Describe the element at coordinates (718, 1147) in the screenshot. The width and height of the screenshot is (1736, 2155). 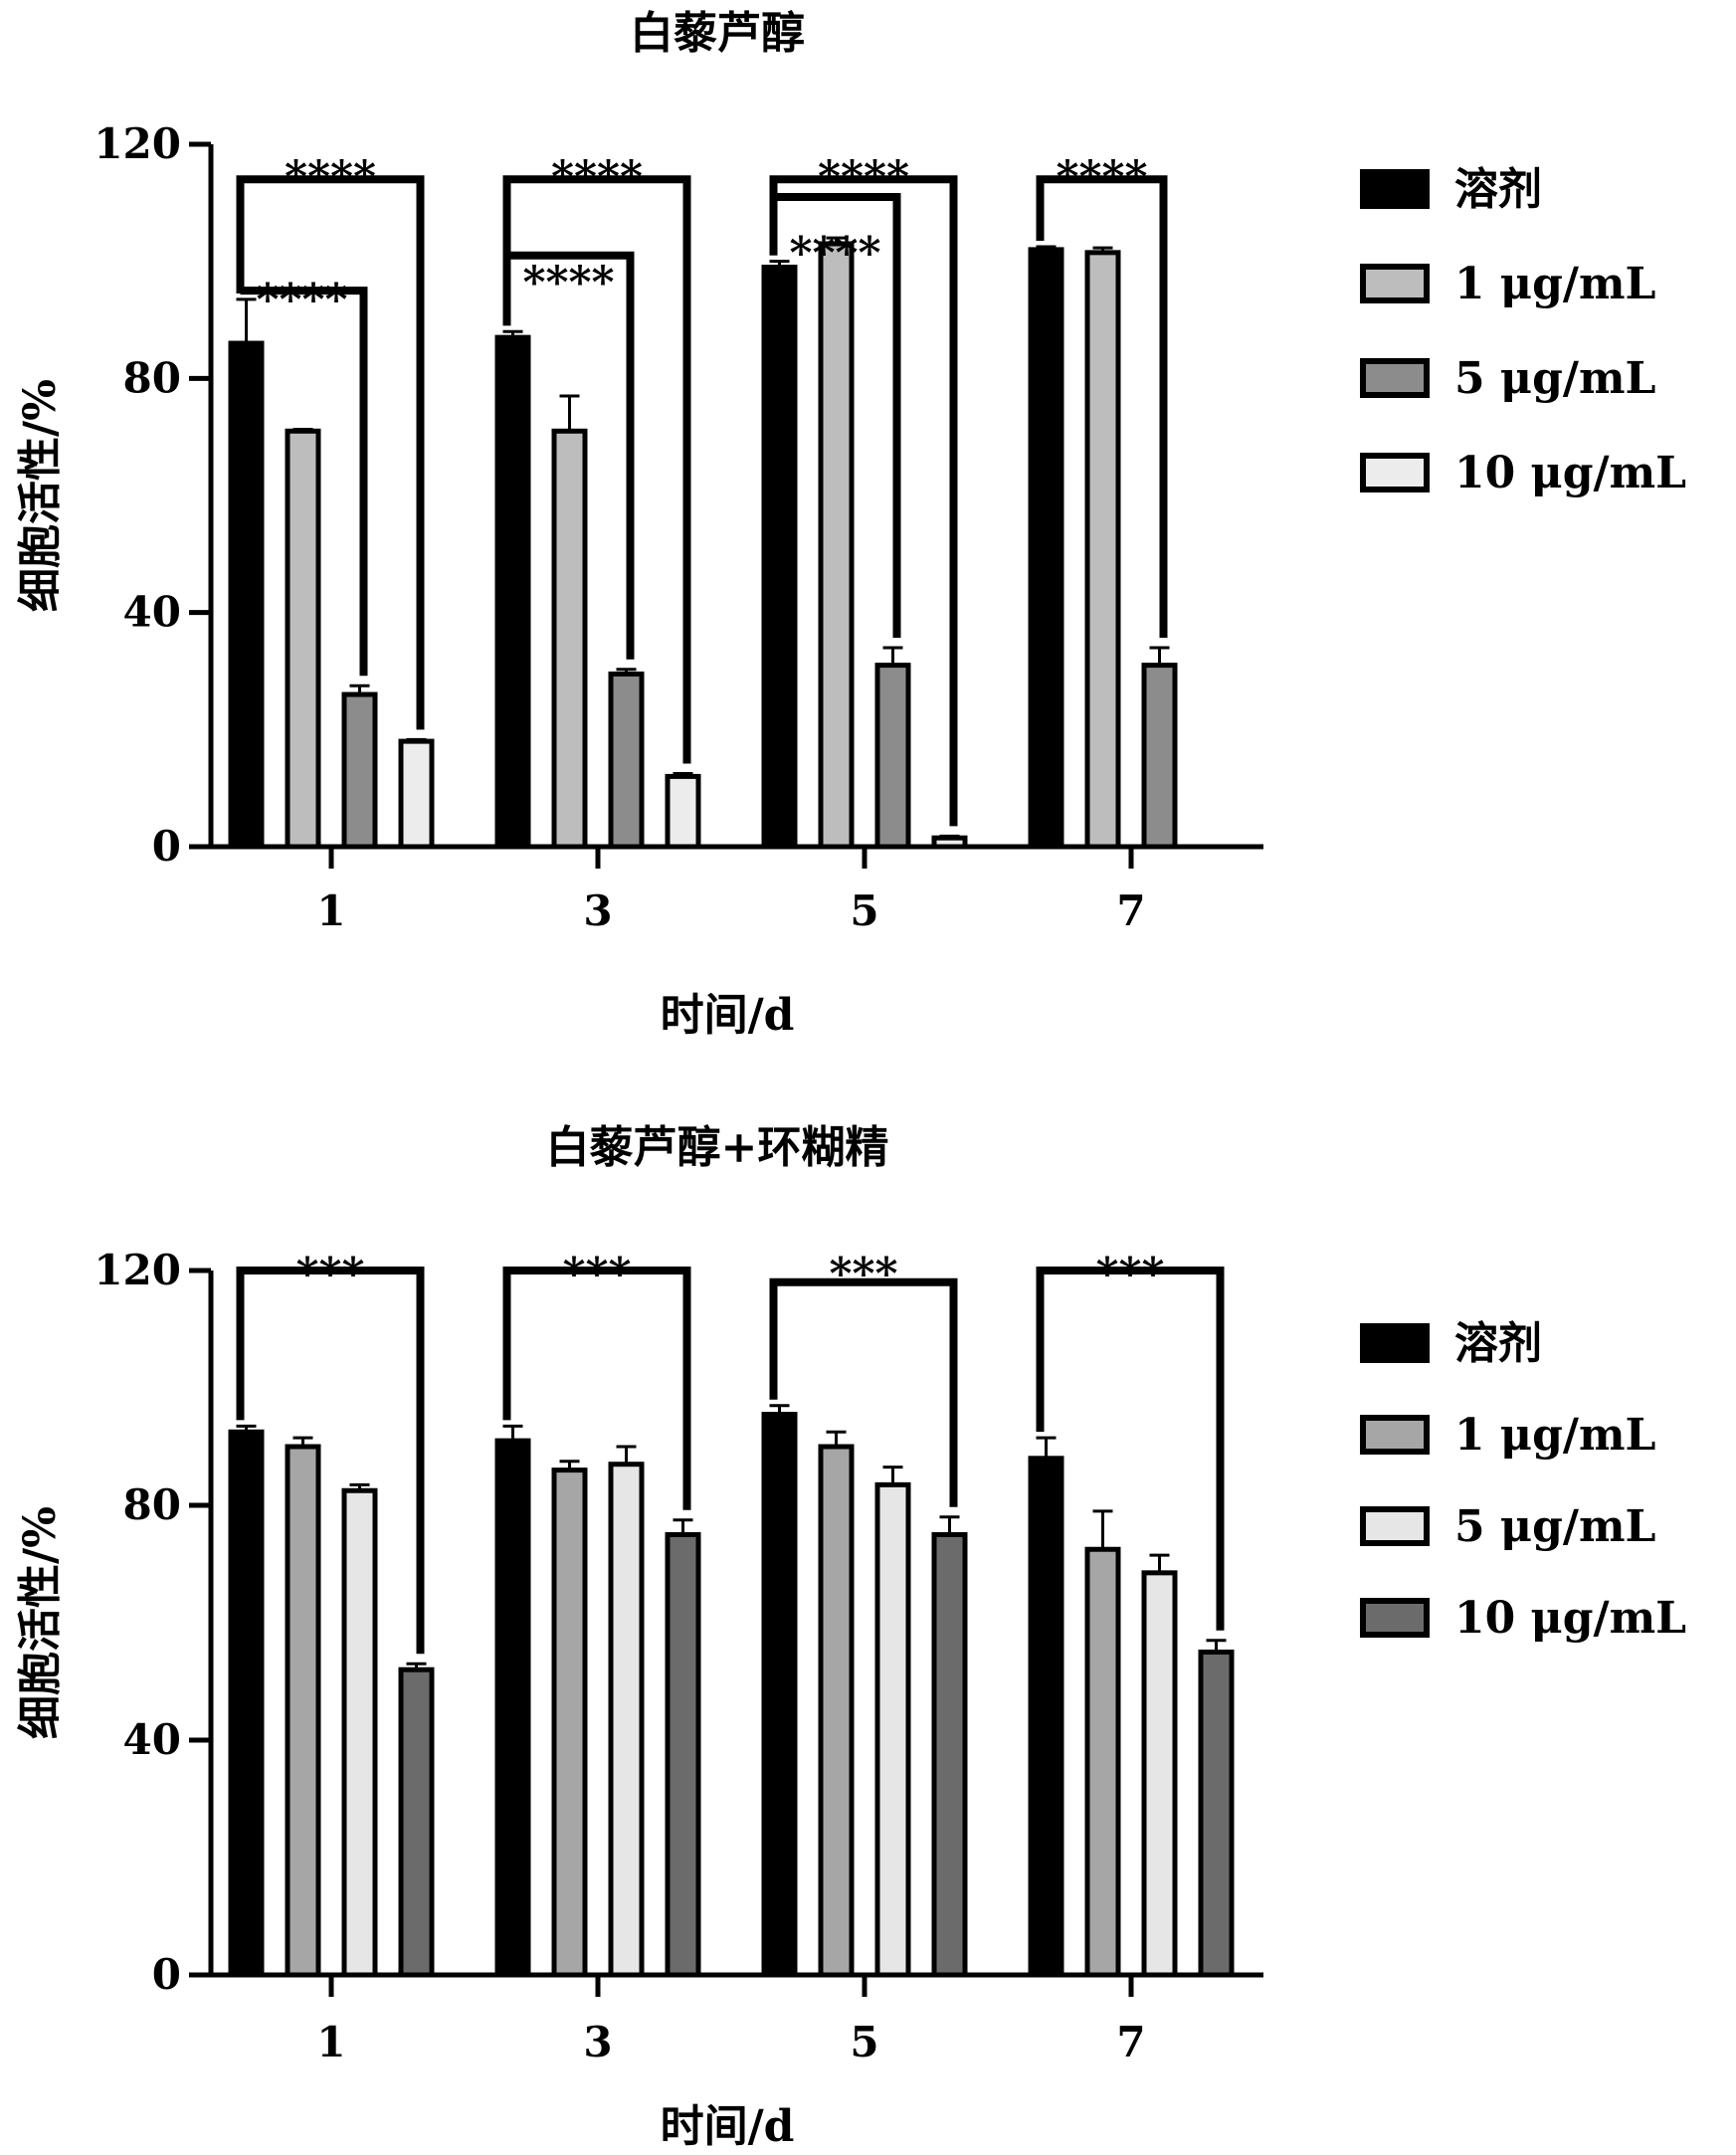
I see `chart-title: 白藜芦醇+环糊精` at that location.